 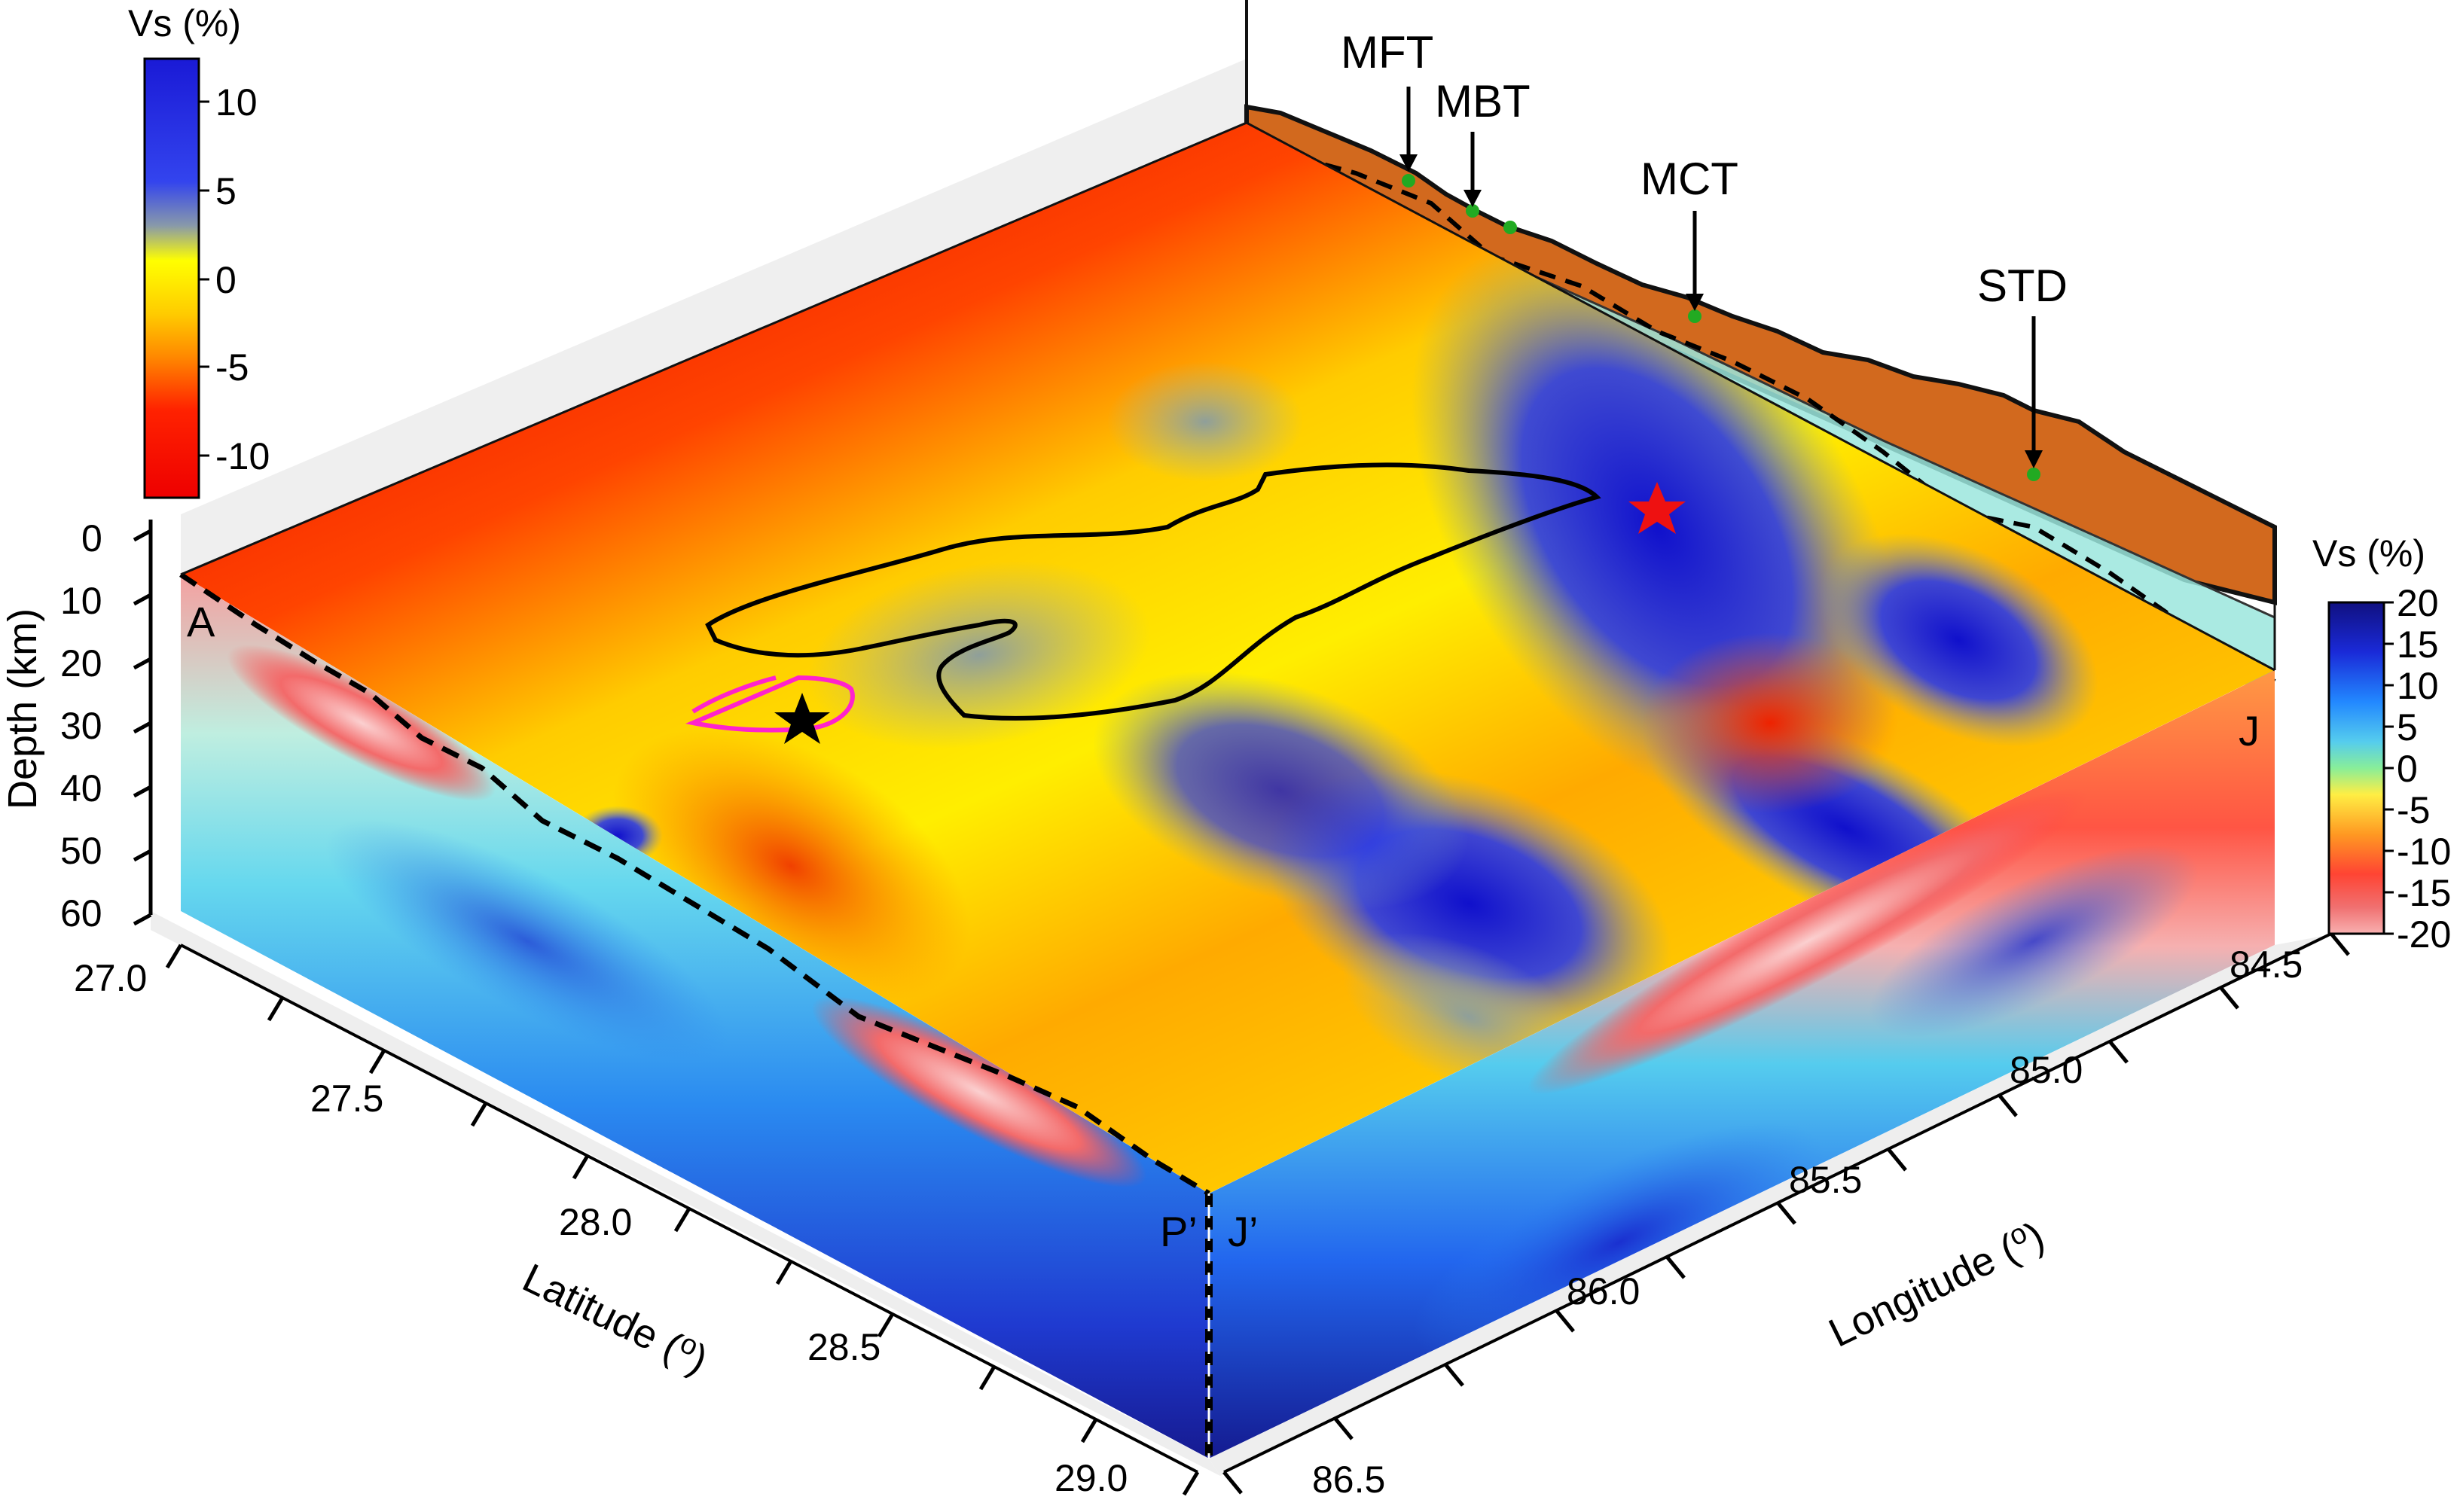 What do you see at coordinates (1936, 1284) in the screenshot?
I see `longitude-axis-label: Longitude (o)` at bounding box center [1936, 1284].